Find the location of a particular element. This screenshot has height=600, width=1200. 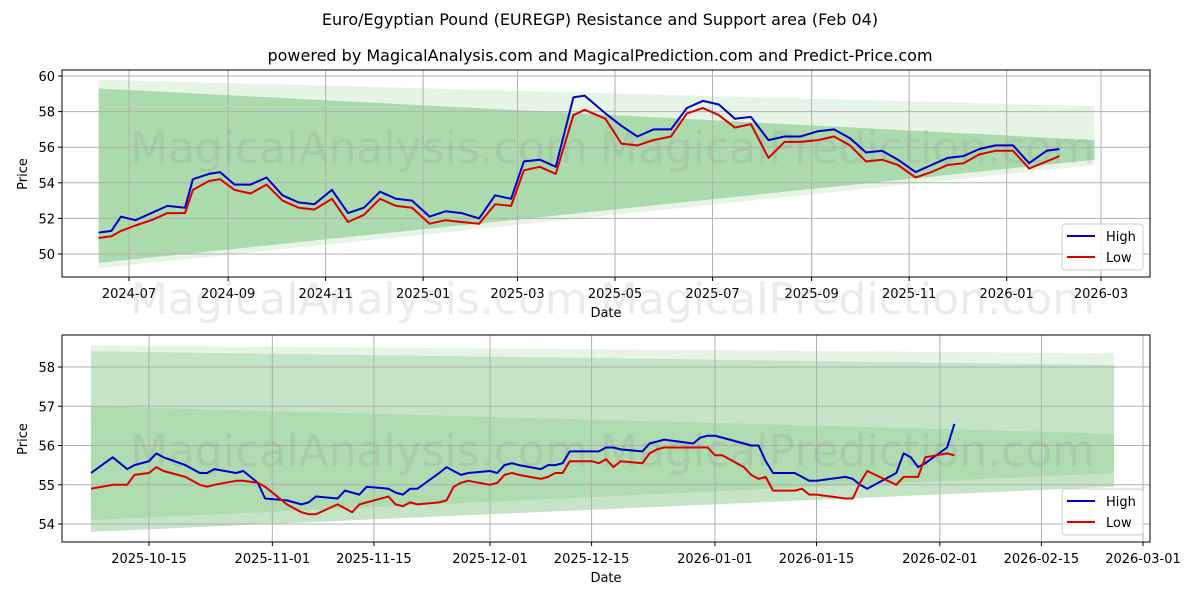

watermark-analysis-lower: MagicalAnalysis.com is located at coordinates (359, 299).